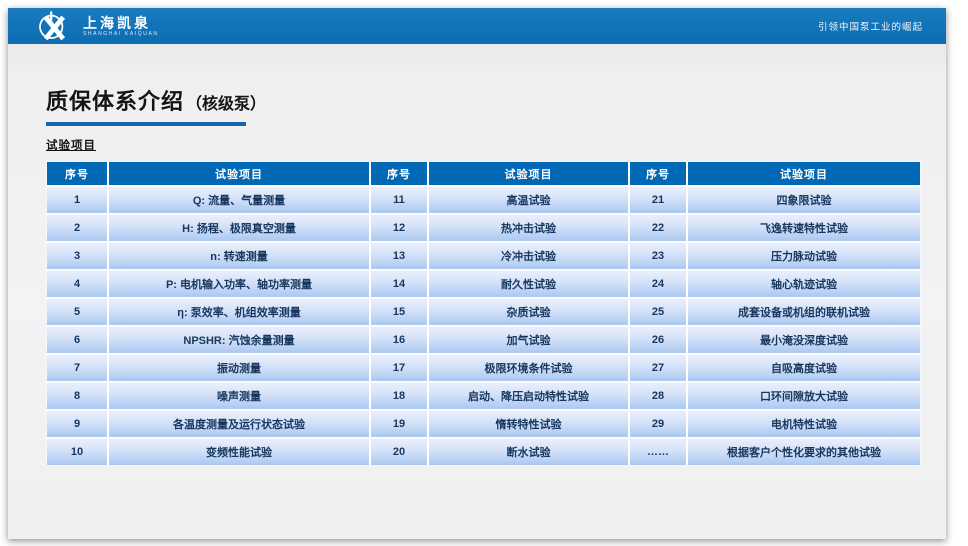 This screenshot has height=546, width=968. I want to click on cell-index: 5, so click(77, 312).